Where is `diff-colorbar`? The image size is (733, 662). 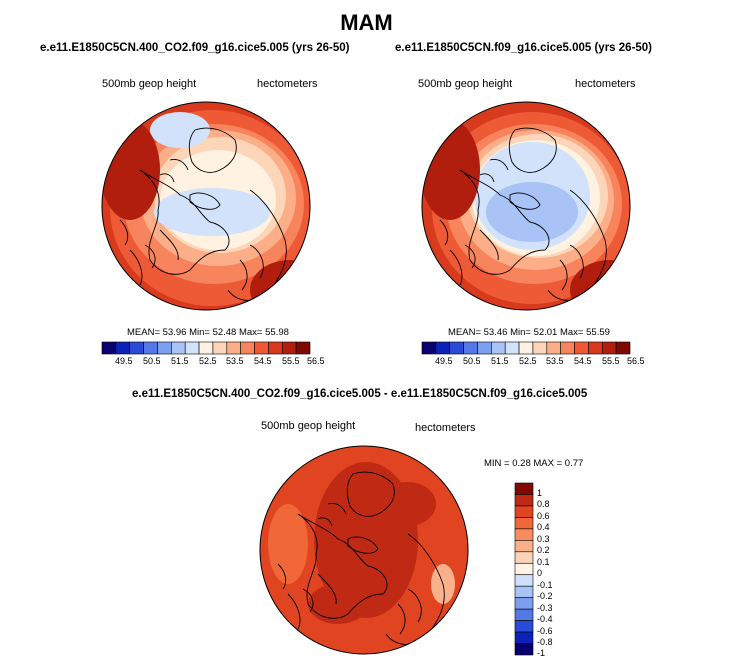
diff-colorbar is located at coordinates (524, 569).